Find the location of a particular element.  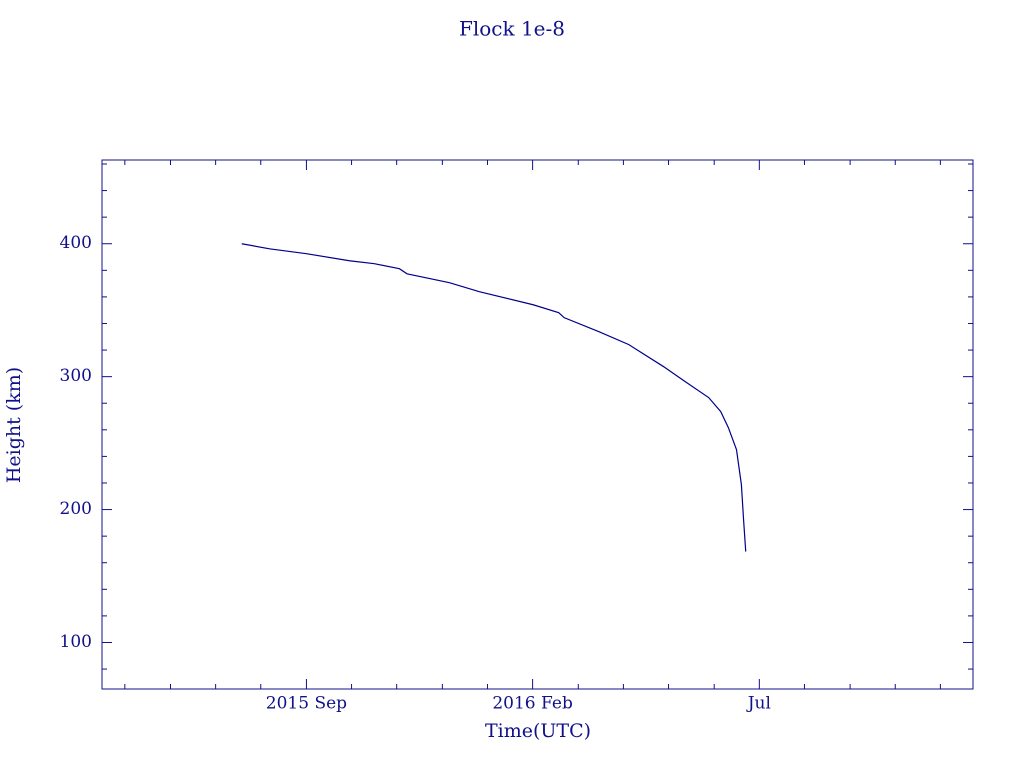

y-tick-label: 100 is located at coordinates (76, 642).